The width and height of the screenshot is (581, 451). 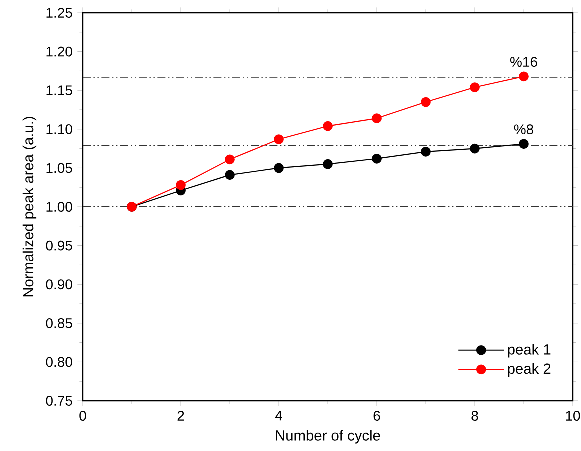 I want to click on x-tick-label: 10, so click(x=573, y=416).